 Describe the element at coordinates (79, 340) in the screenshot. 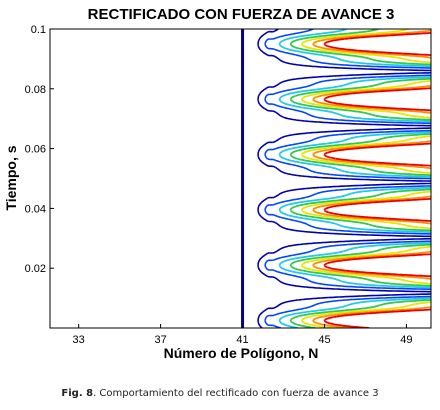

I see `x-tick-label: 33` at that location.